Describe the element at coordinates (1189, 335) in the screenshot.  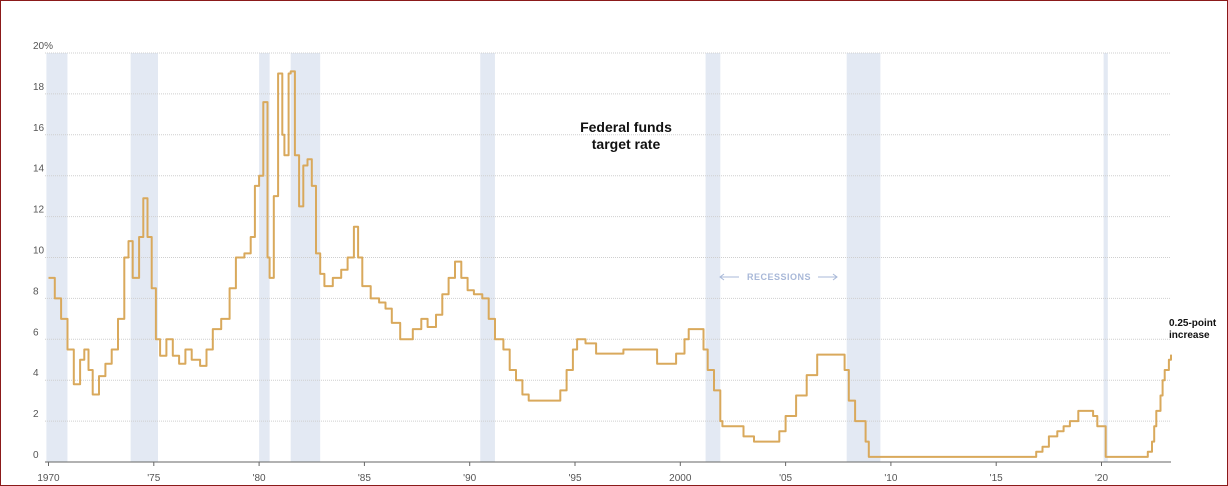
I see `end-annotation-line-2: increase` at that location.